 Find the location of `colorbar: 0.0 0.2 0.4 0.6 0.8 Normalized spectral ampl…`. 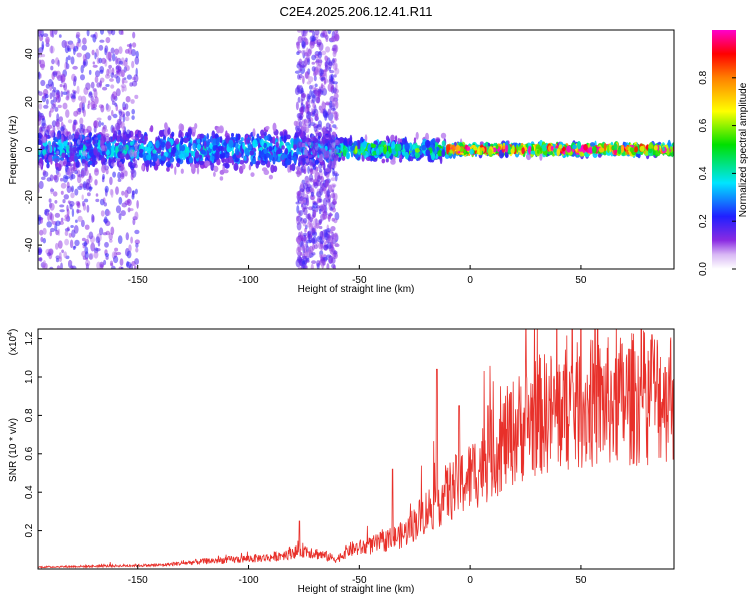

colorbar: 0.0 0.2 0.4 0.6 0.8 Normalized spectral ampl… is located at coordinates (723, 153).